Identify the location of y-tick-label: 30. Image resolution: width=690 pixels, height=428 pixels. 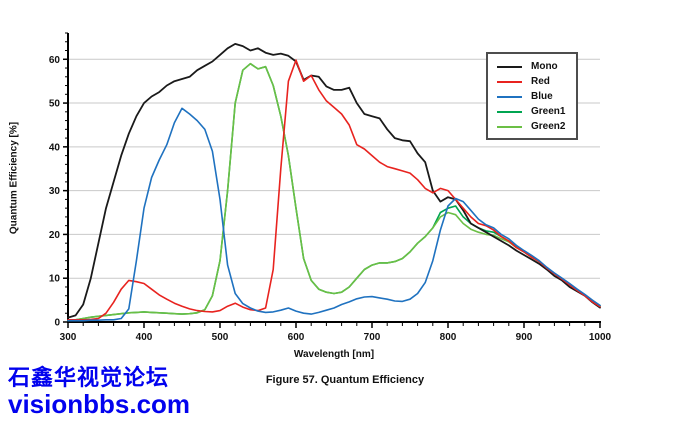
(55, 191).